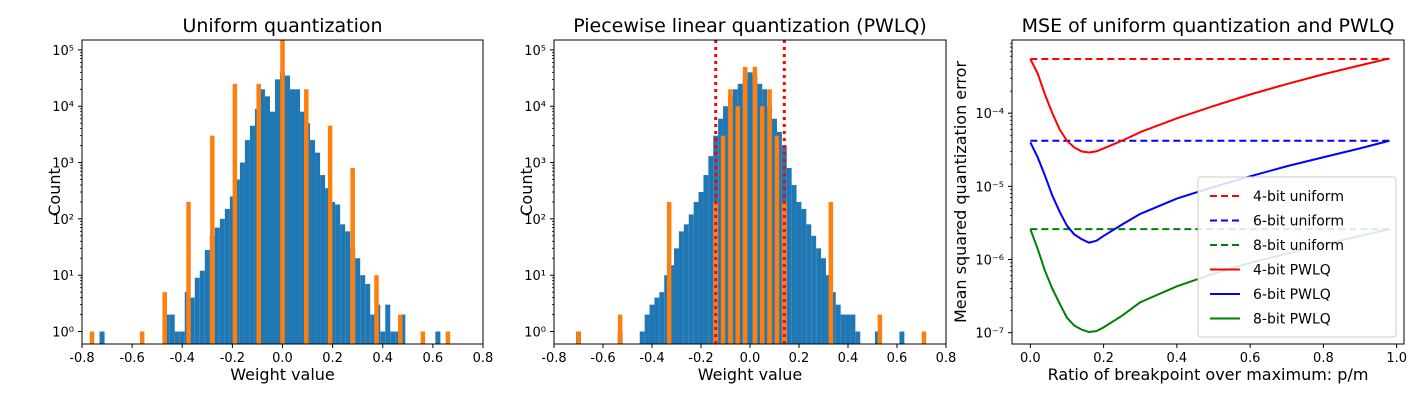 Image resolution: width=1418 pixels, height=412 pixels. I want to click on legend-label: 6-bit uniform, so click(1298, 222).